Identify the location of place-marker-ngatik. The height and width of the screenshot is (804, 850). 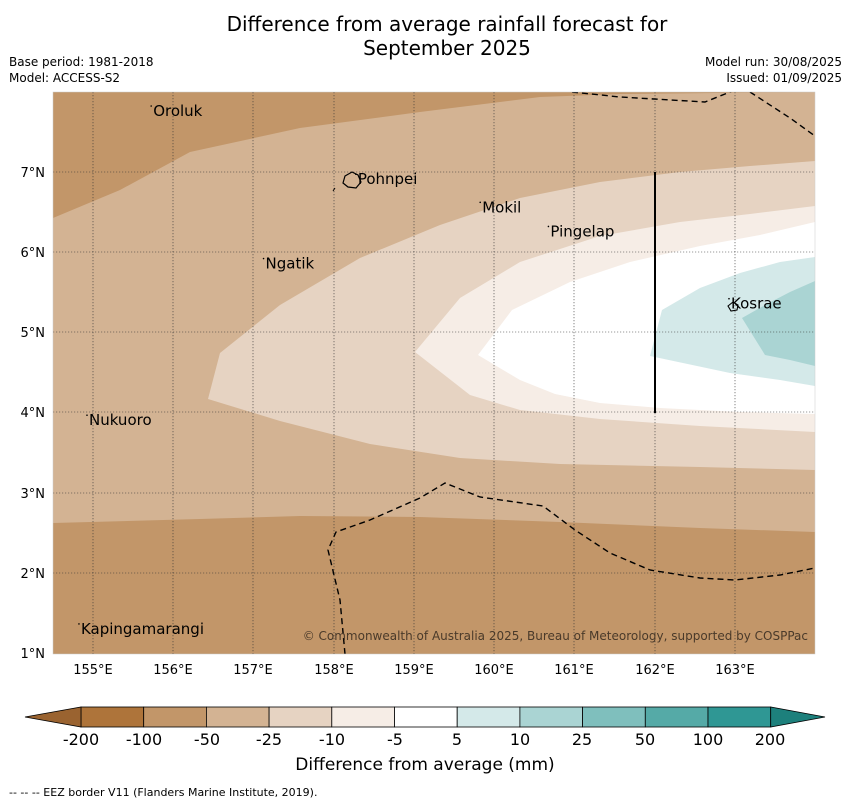
(263, 258).